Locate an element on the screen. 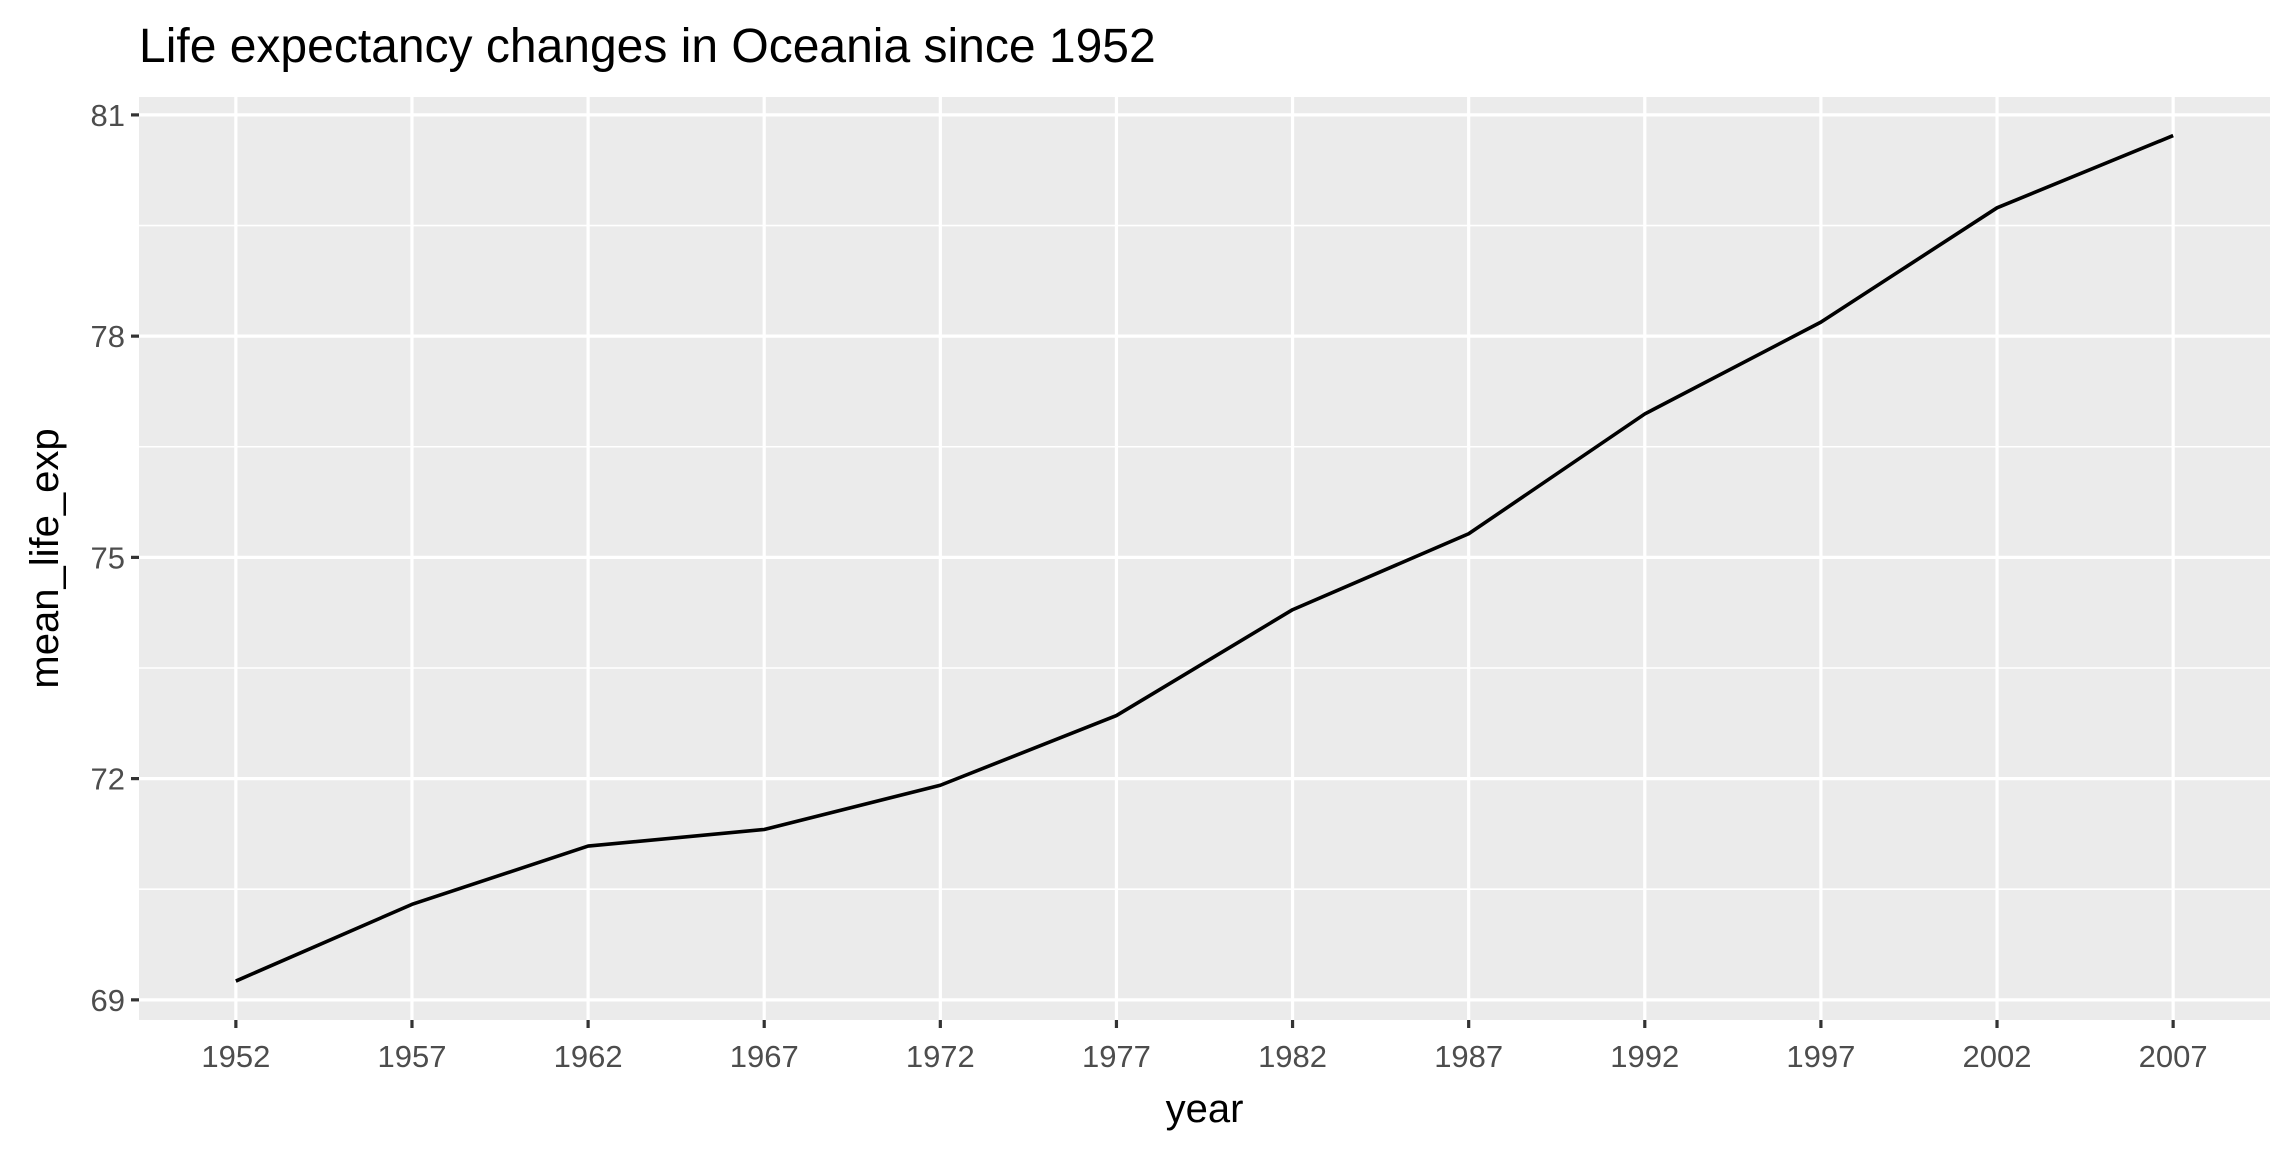 The width and height of the screenshot is (2283, 1154). x-tick-label: 2002 is located at coordinates (1997, 1056).